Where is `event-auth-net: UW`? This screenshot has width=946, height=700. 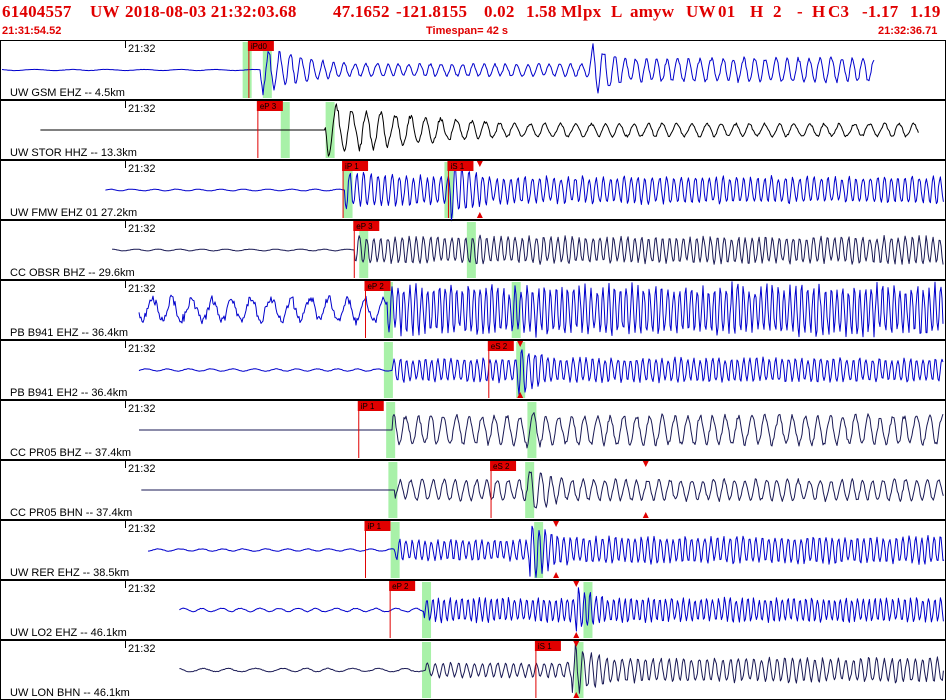 event-auth-net: UW is located at coordinates (701, 11).